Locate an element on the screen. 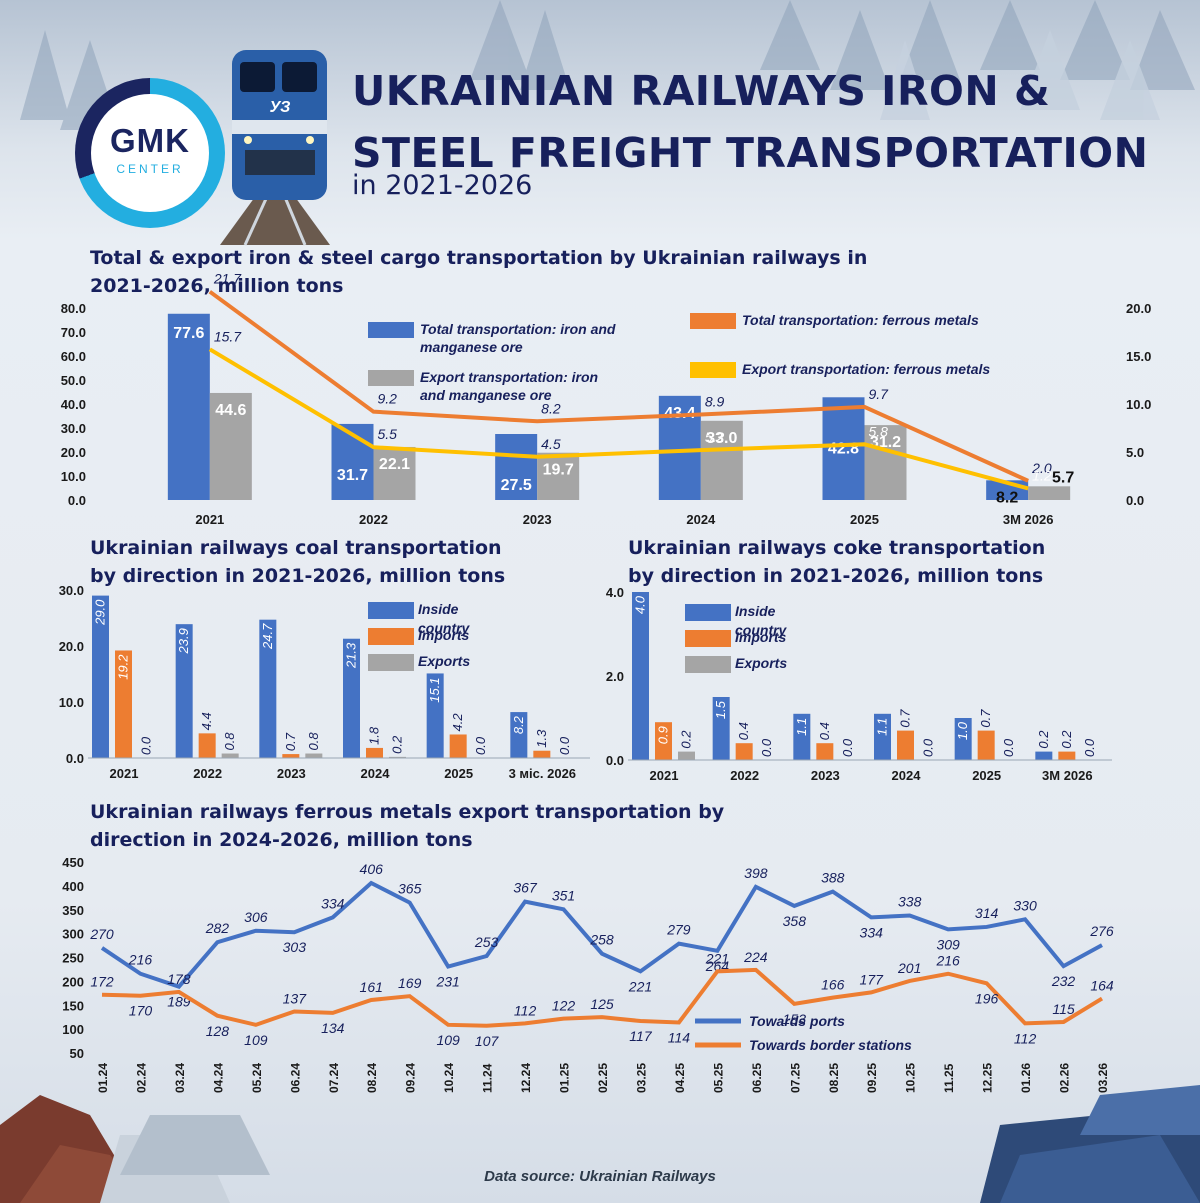 The width and height of the screenshot is (1200, 1203). chart4-label-border: 161 is located at coordinates (371, 987).